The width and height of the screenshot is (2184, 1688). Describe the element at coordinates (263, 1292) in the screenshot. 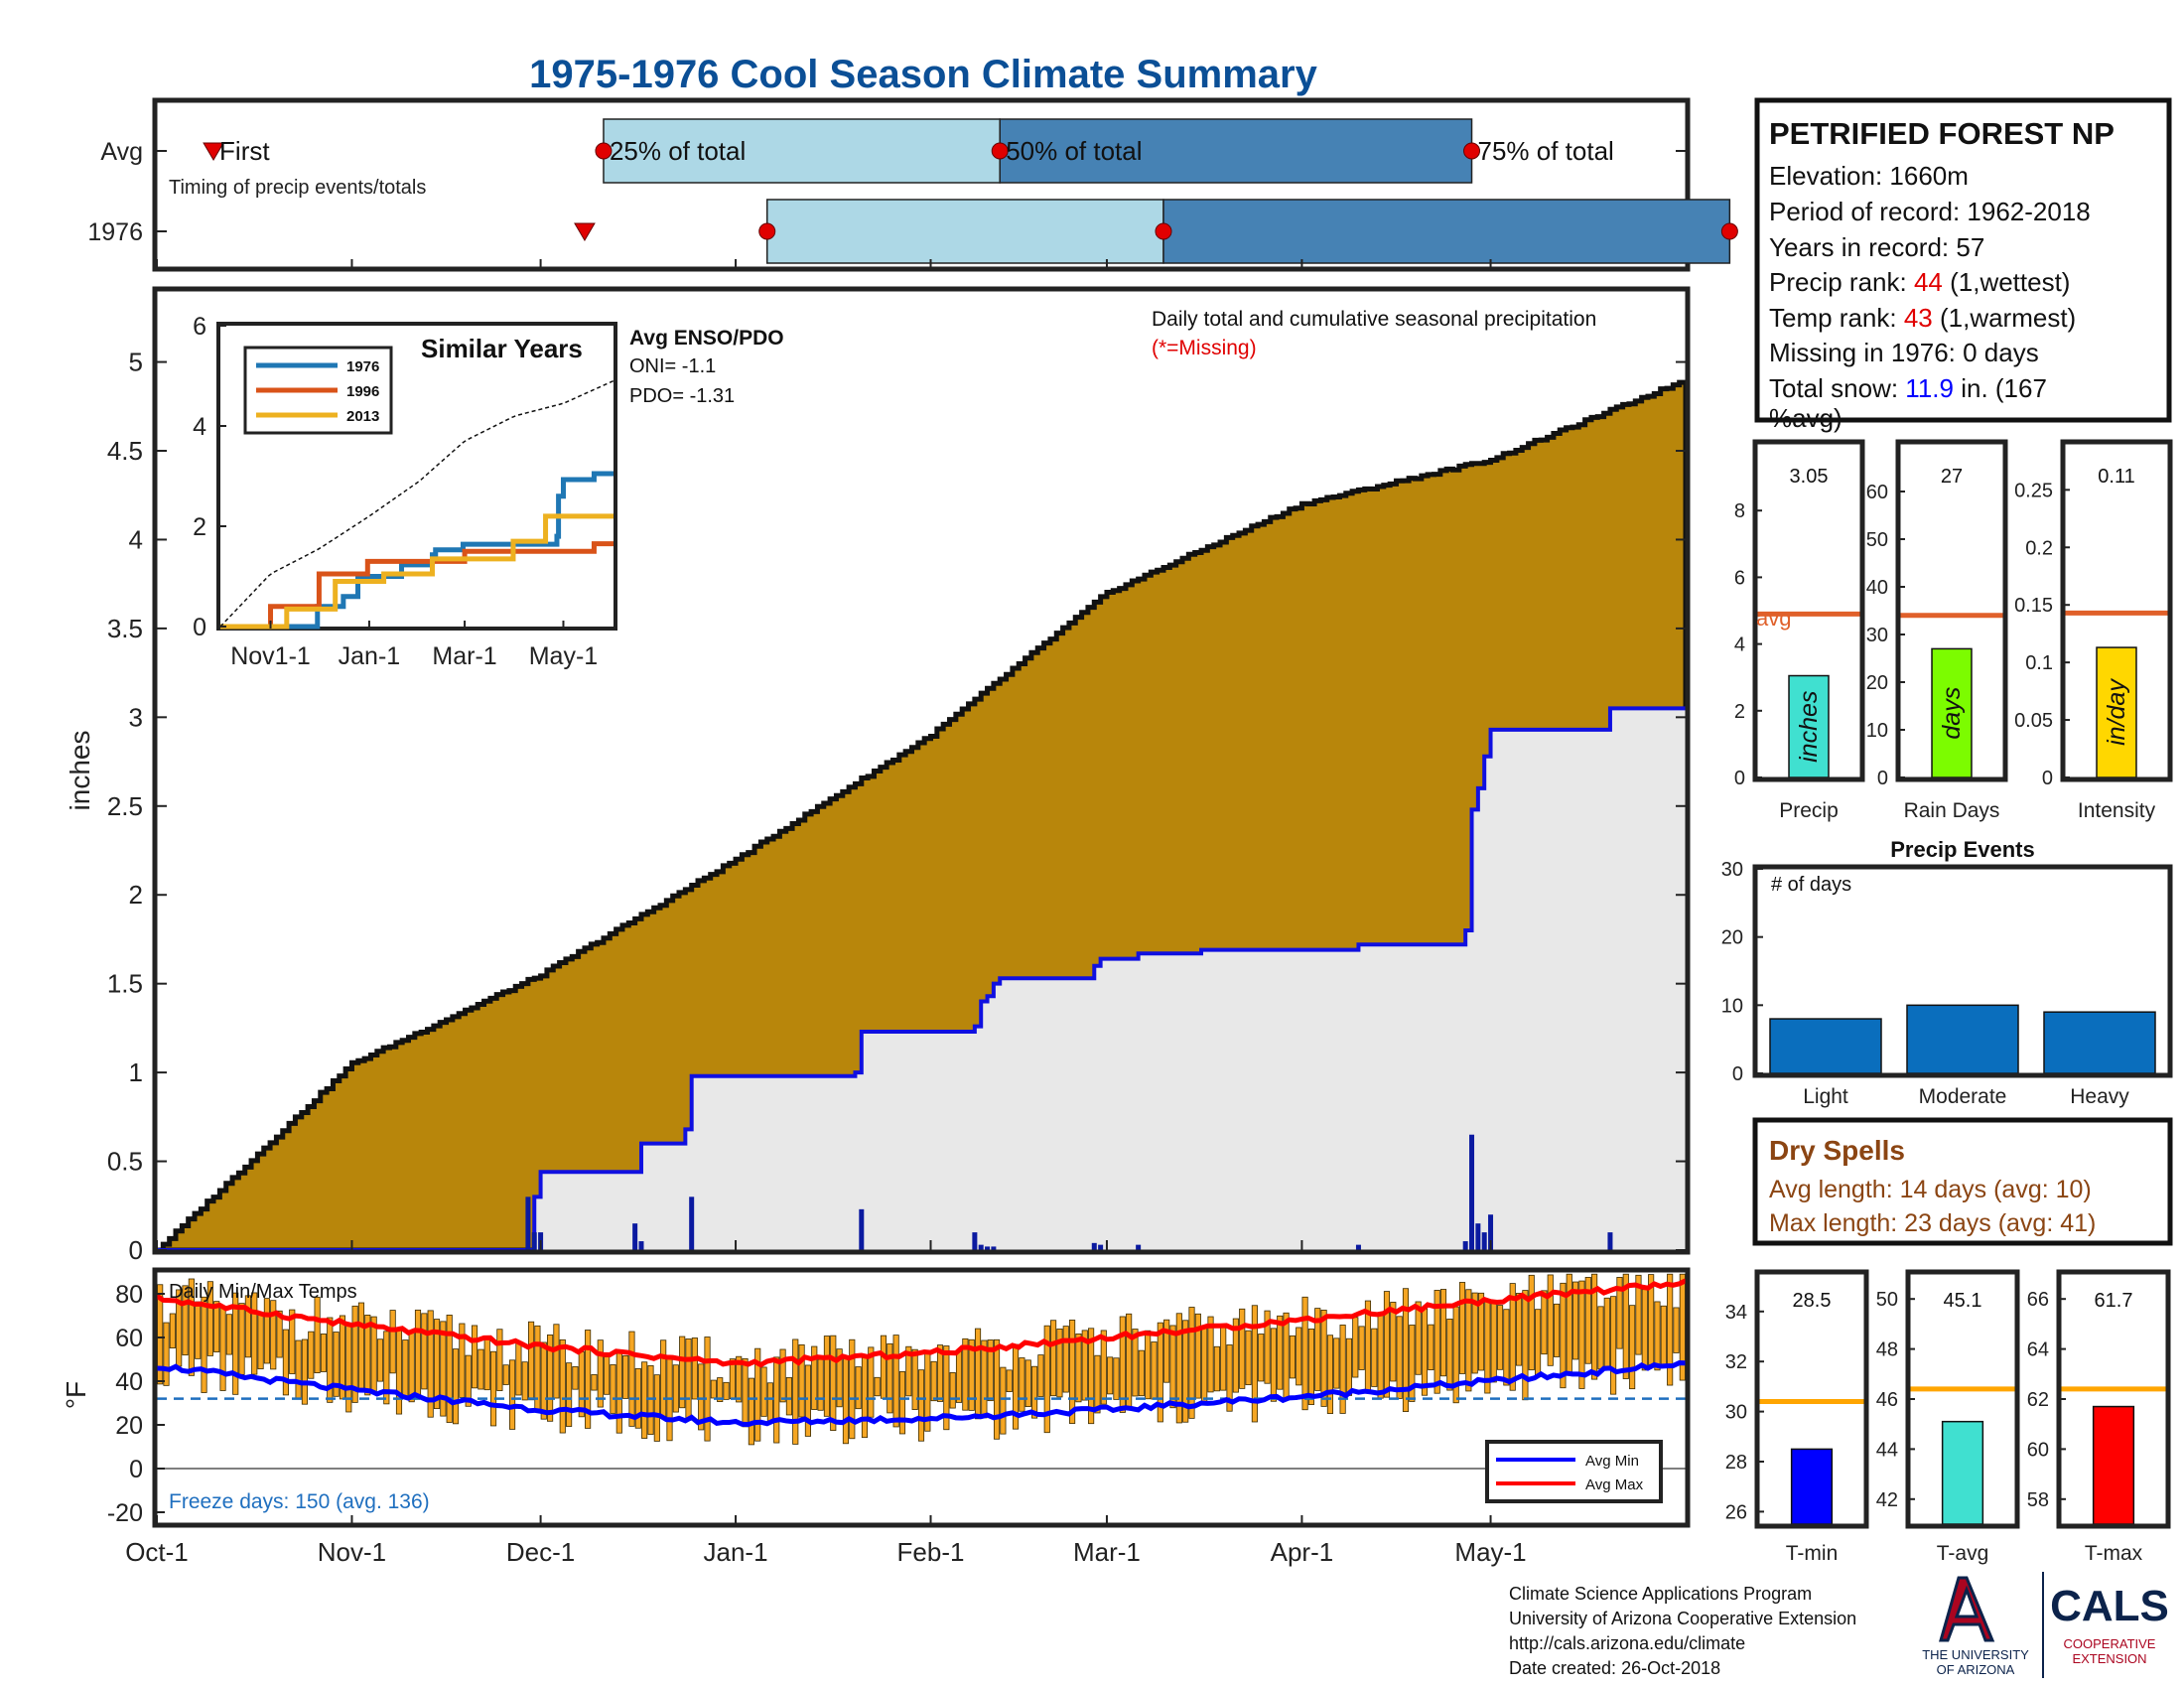

I see `temps-title: Daily Min/Max Temps` at that location.